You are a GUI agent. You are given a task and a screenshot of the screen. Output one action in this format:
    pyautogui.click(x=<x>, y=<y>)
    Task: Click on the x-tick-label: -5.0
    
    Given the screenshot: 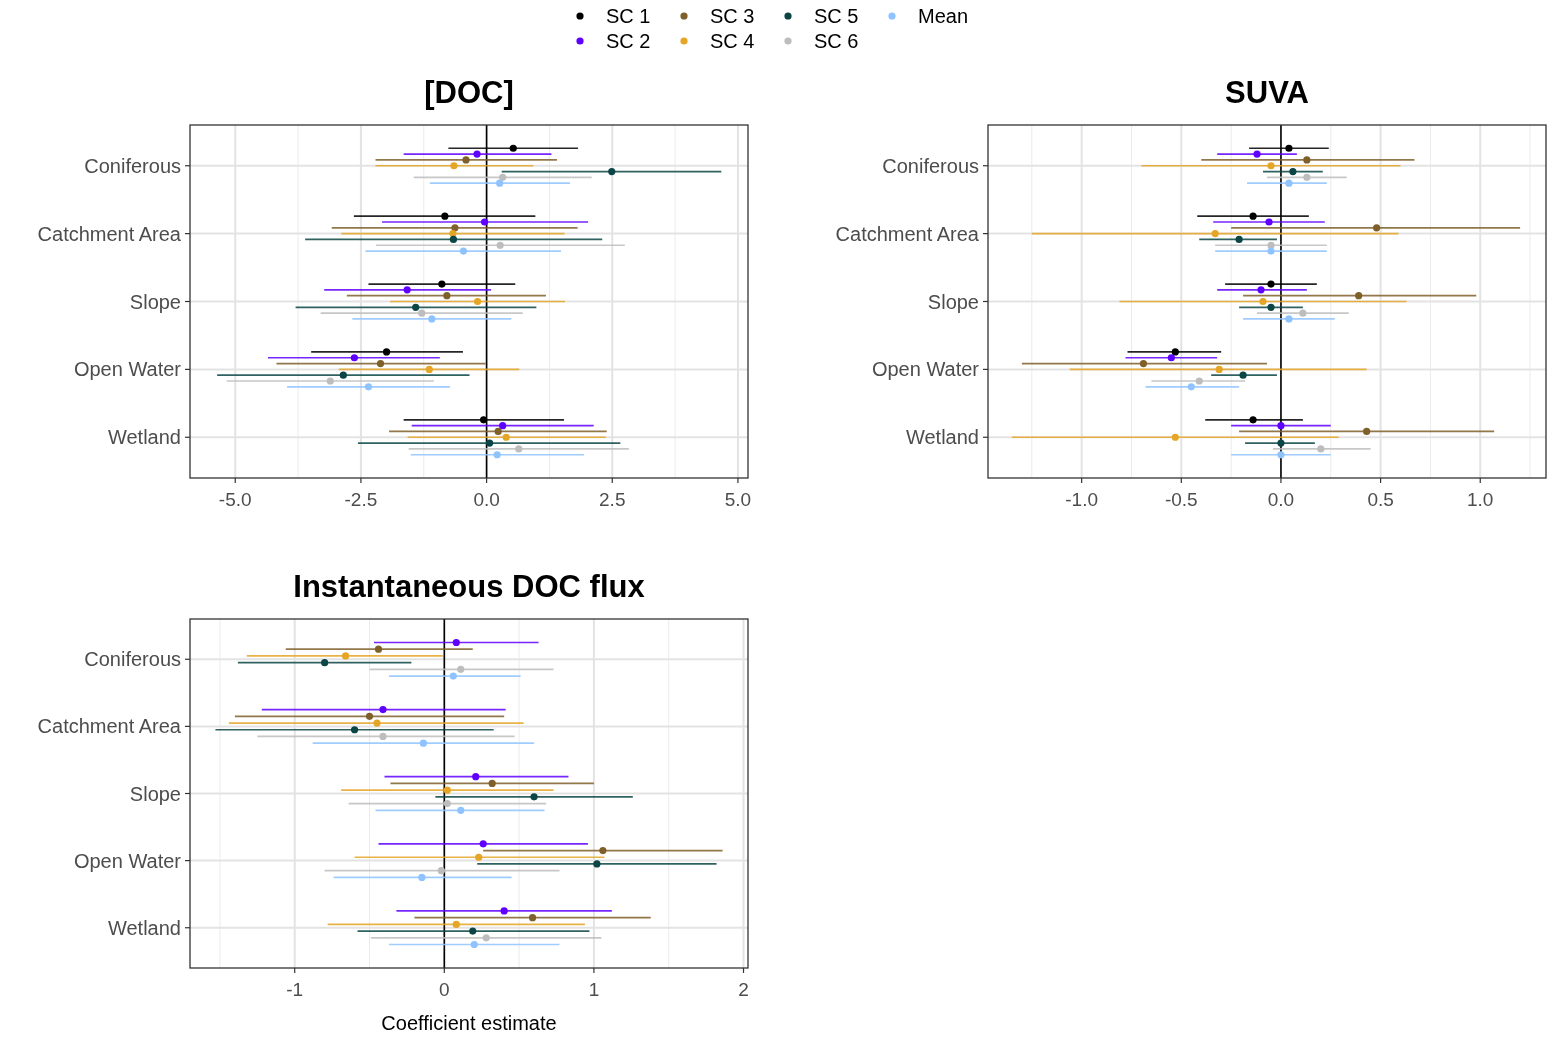 What is the action you would take?
    pyautogui.click(x=235, y=499)
    